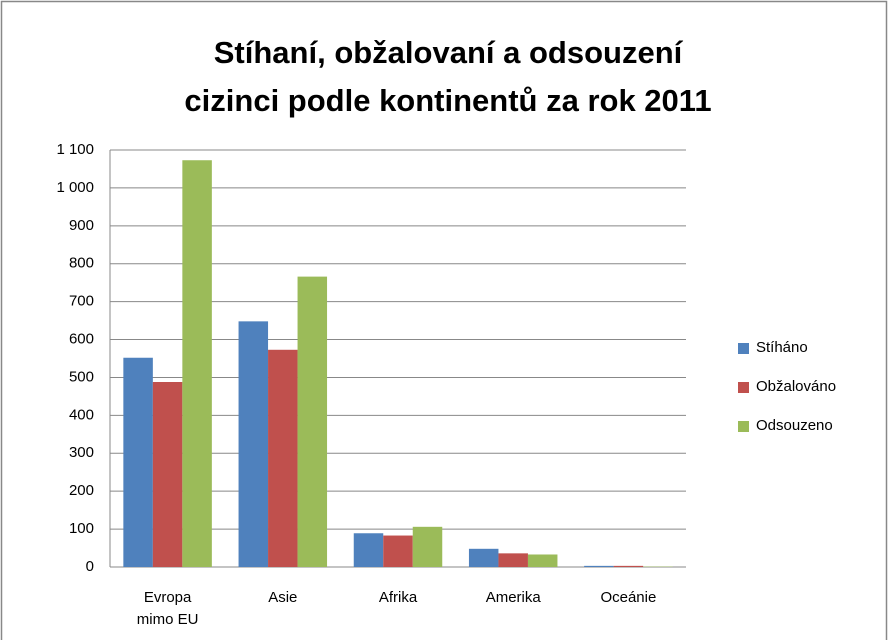 The image size is (889, 640). Describe the element at coordinates (75, 149) in the screenshot. I see `y-tick-label: 1 100` at that location.